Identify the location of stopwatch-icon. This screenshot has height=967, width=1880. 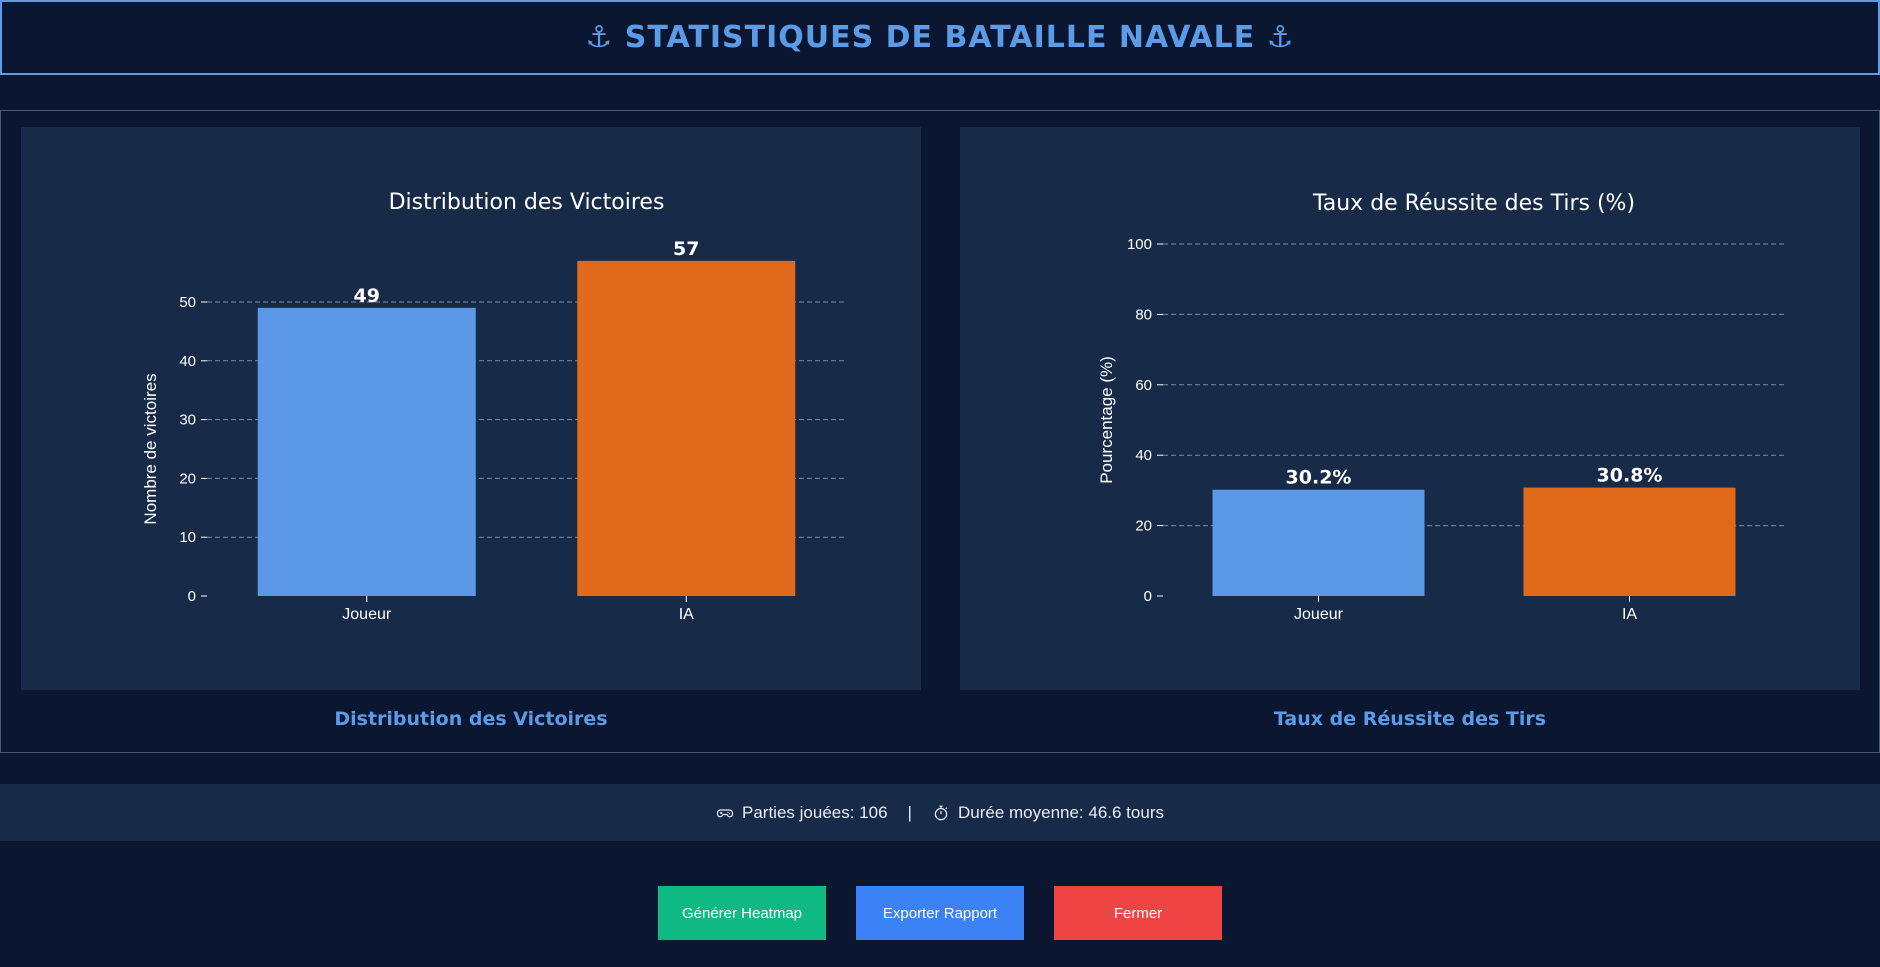
(941, 812).